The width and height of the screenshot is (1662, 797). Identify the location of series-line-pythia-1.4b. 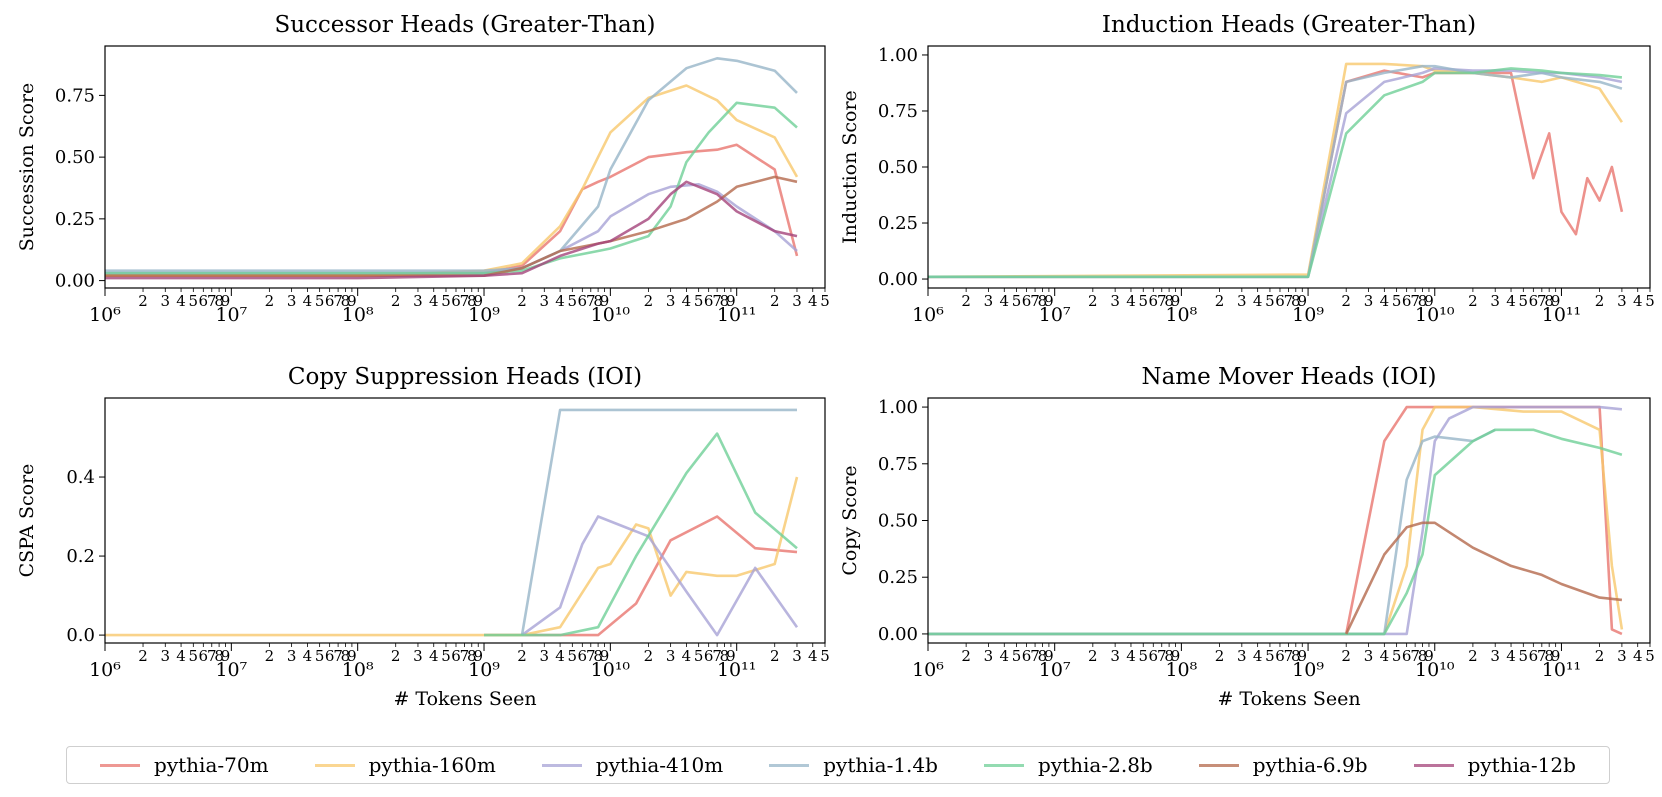
(658, 522).